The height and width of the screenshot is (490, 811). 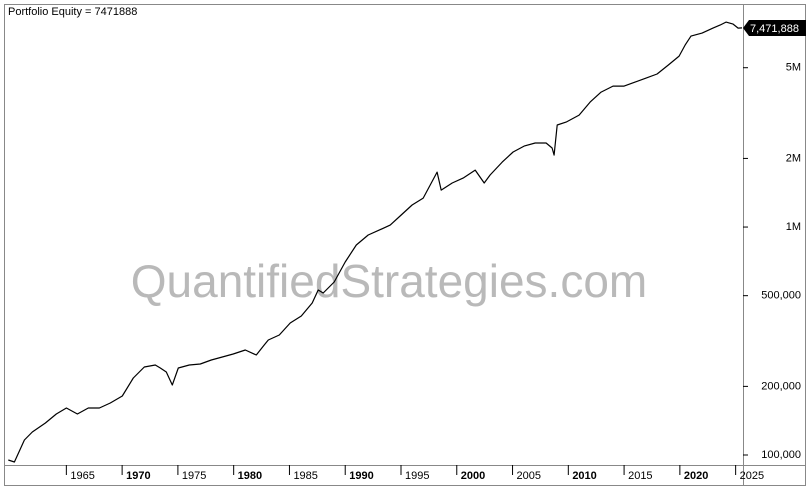 I want to click on x-tick-label: 1985, so click(x=305, y=476).